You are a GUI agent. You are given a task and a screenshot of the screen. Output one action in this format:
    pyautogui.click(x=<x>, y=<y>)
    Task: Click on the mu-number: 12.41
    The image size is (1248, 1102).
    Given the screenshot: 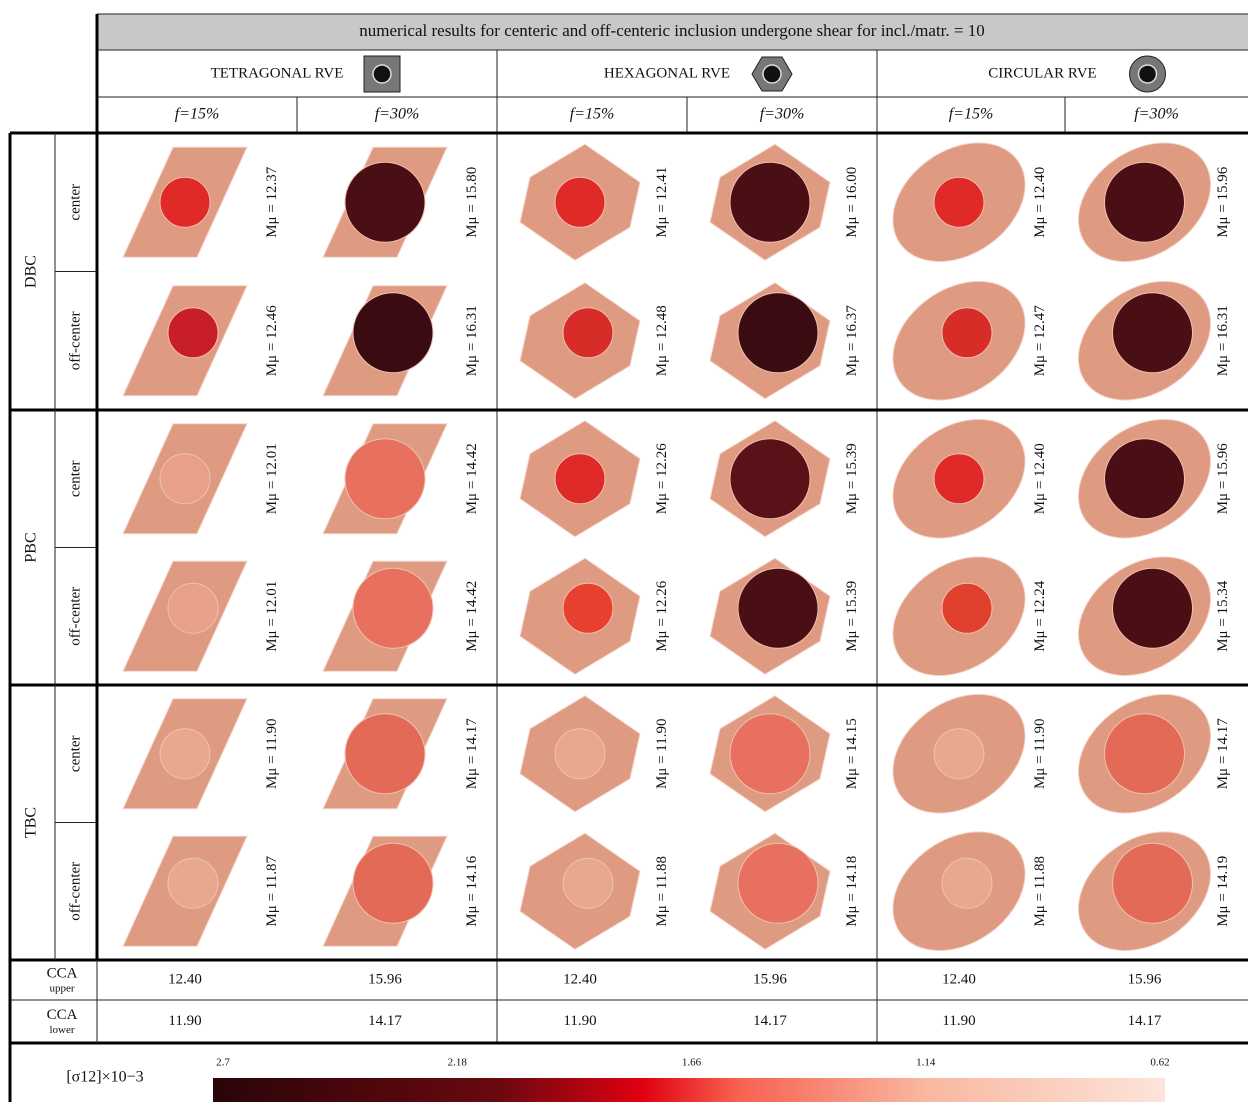 What is the action you would take?
    pyautogui.click(x=662, y=184)
    